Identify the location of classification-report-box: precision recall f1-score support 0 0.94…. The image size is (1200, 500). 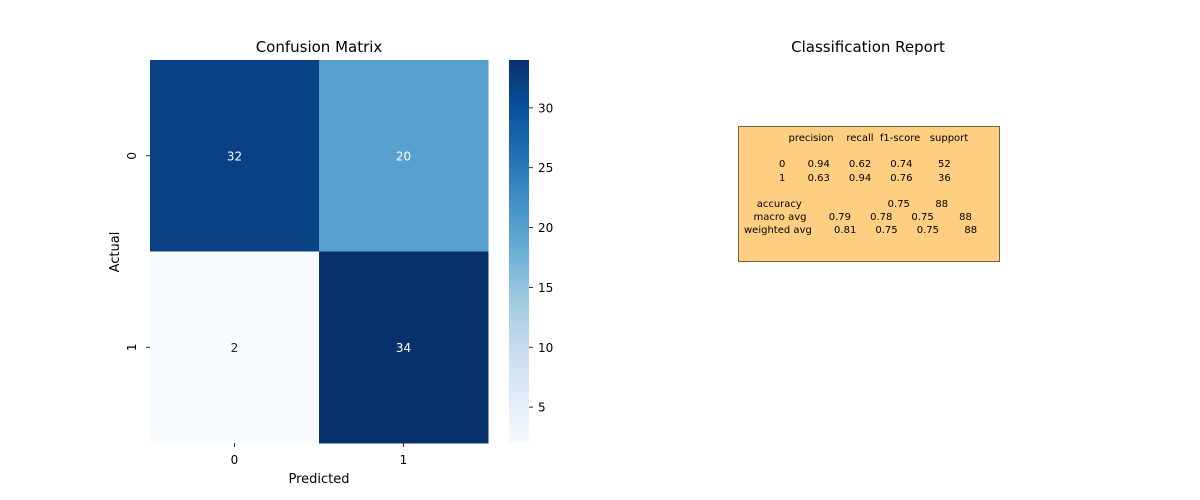
(869, 194).